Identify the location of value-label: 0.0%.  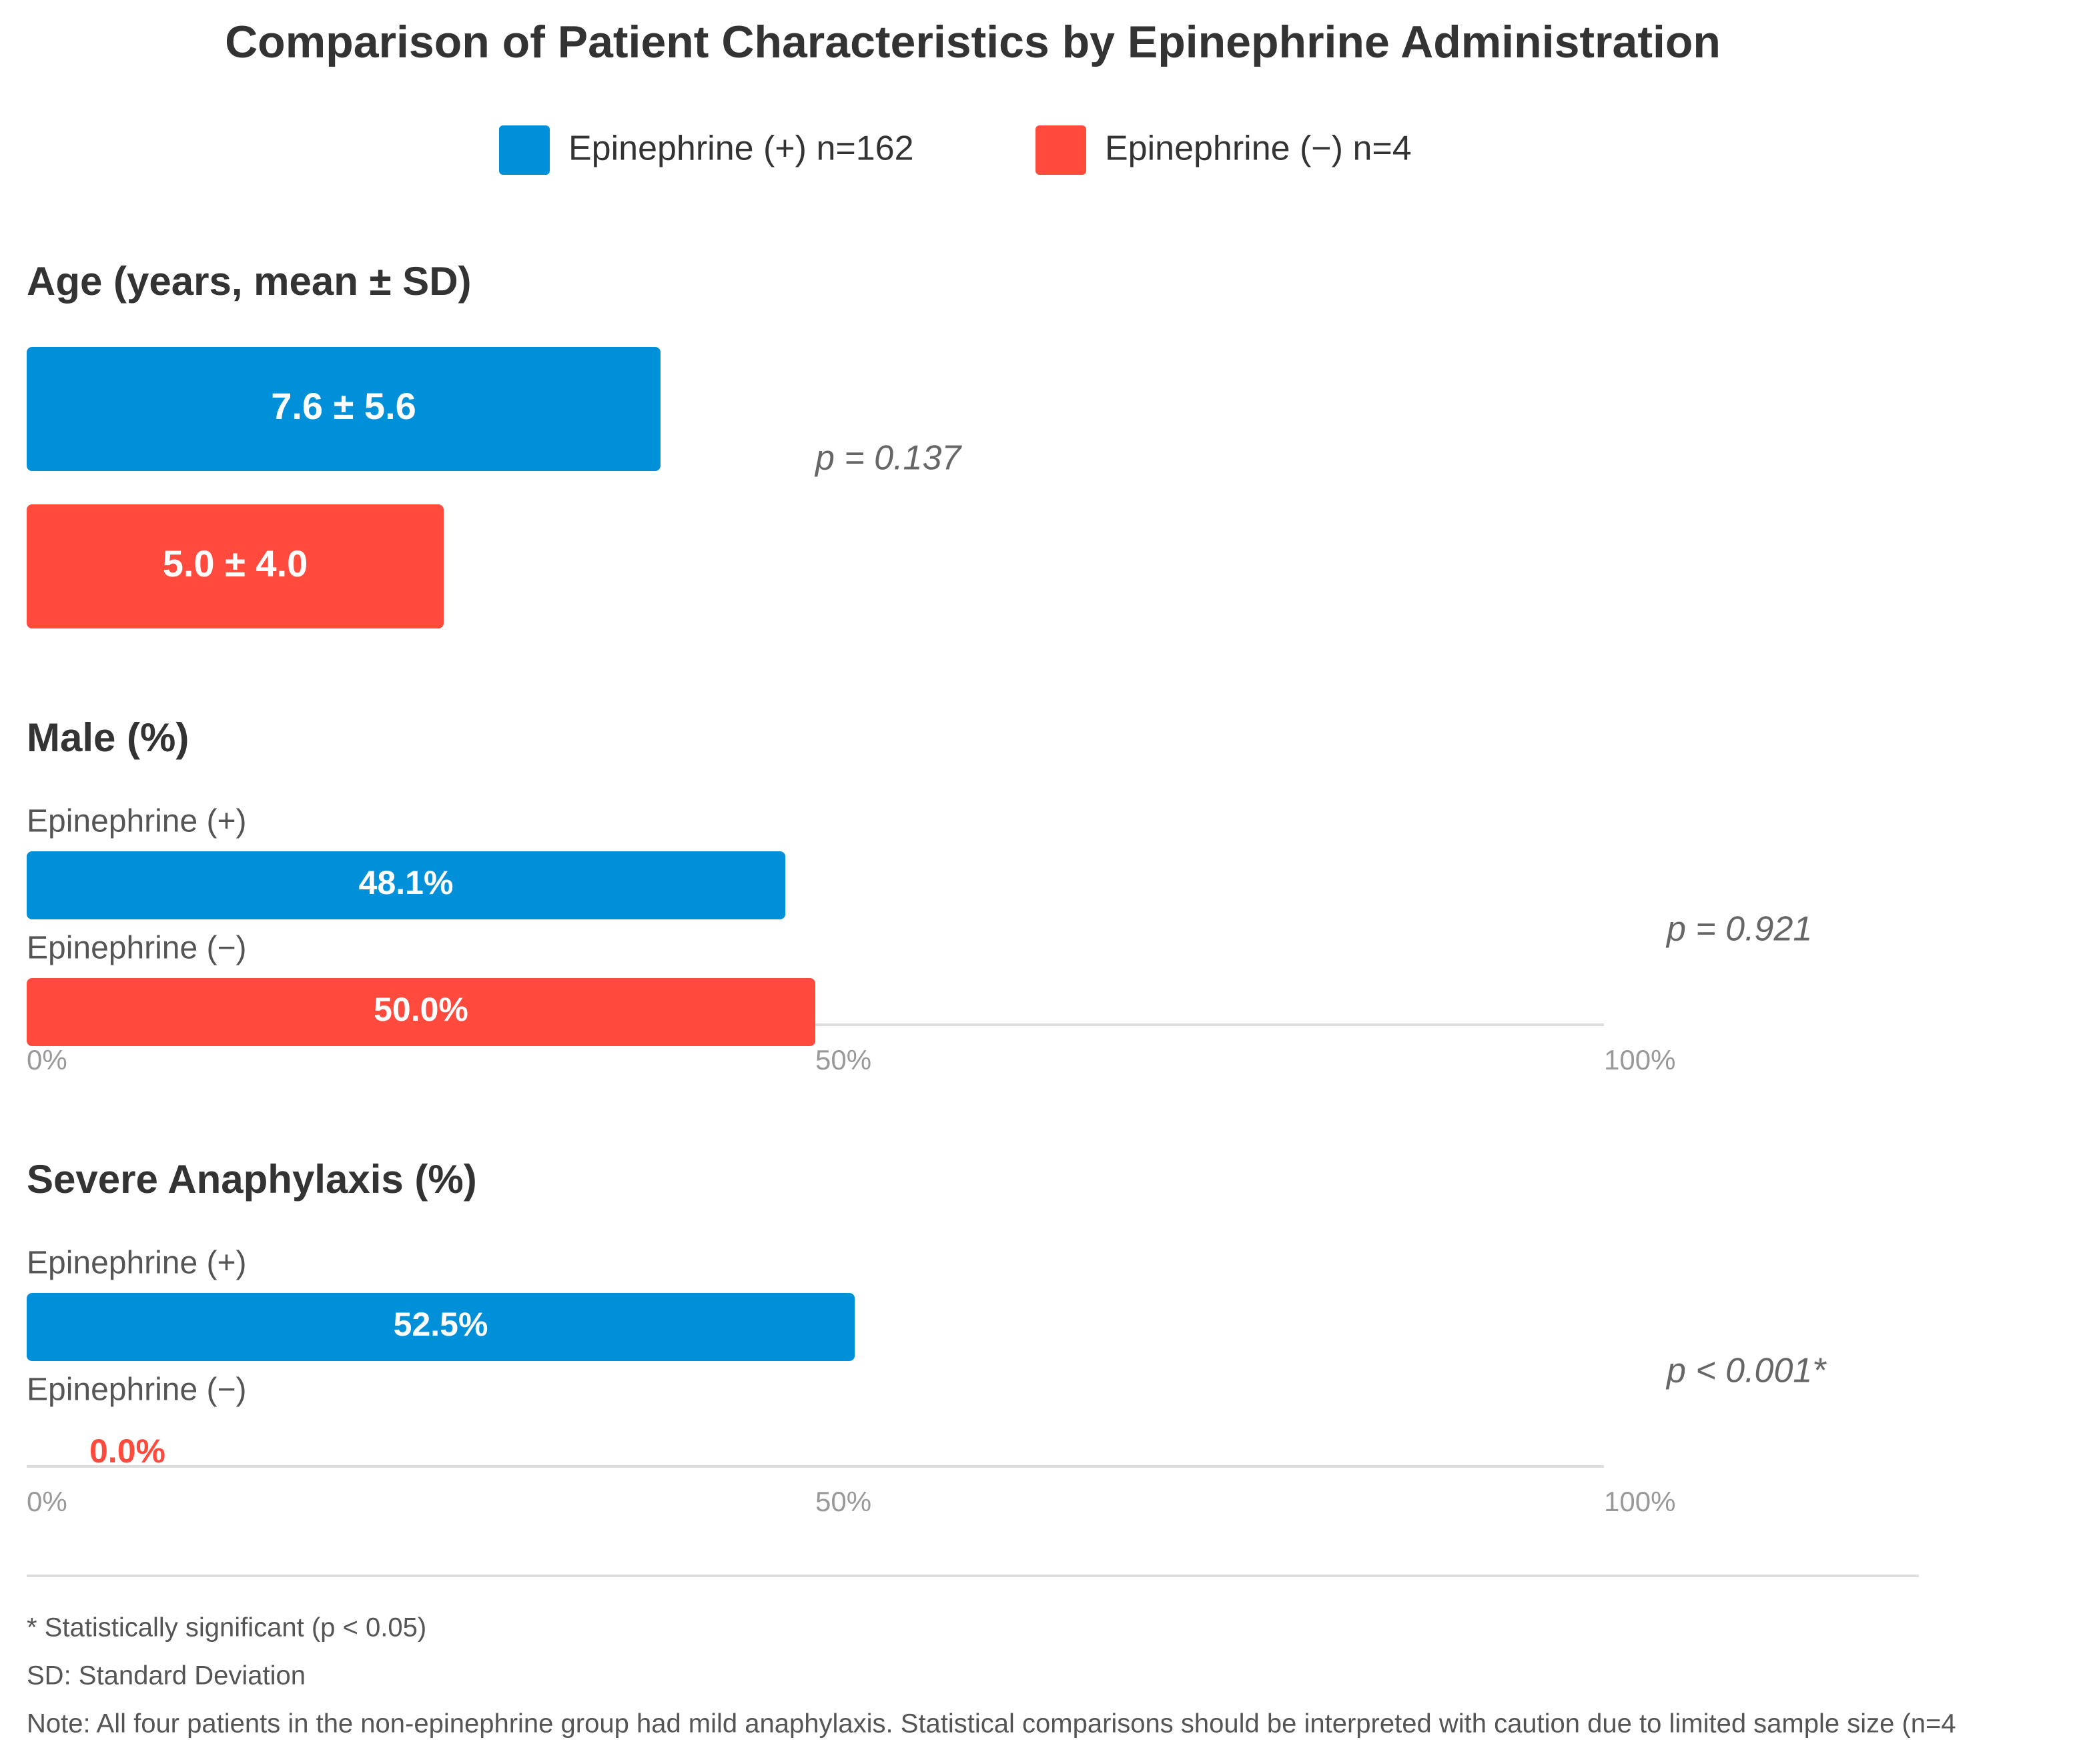
(127, 1451).